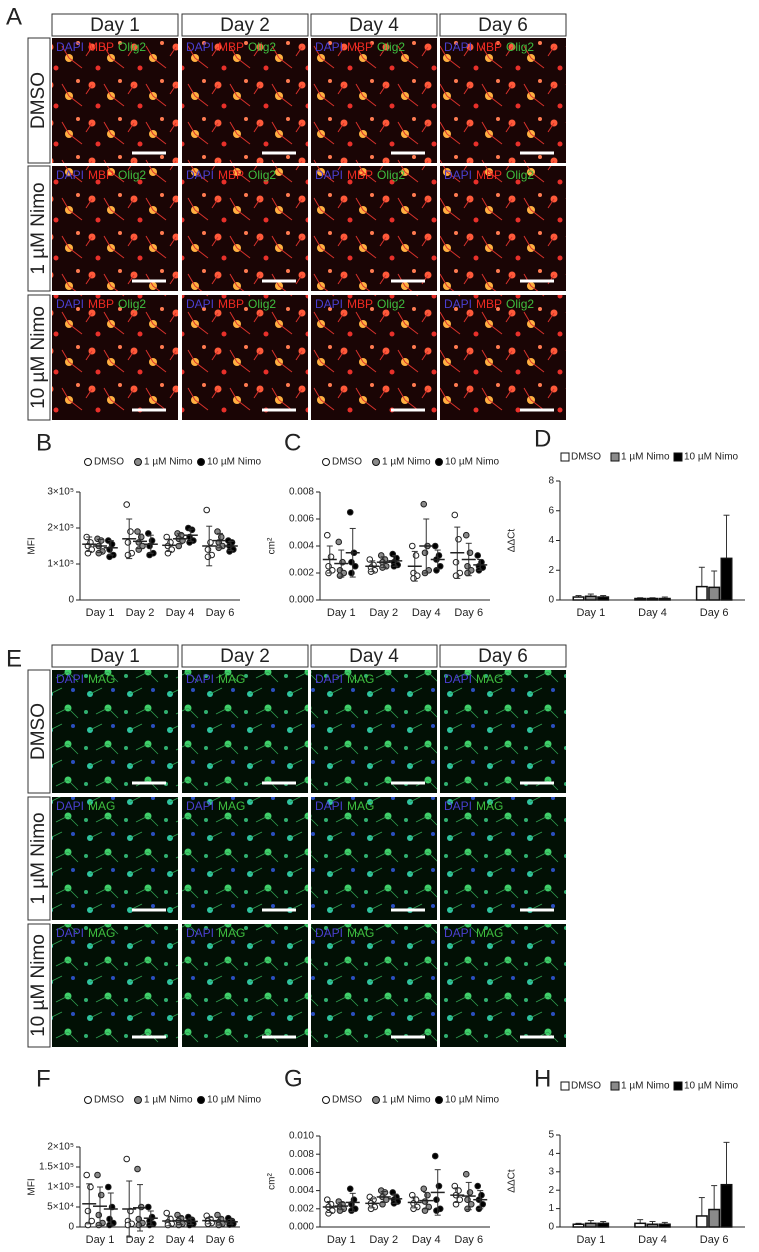  I want to click on y-tick-label: 0.000, so click(301, 1227).